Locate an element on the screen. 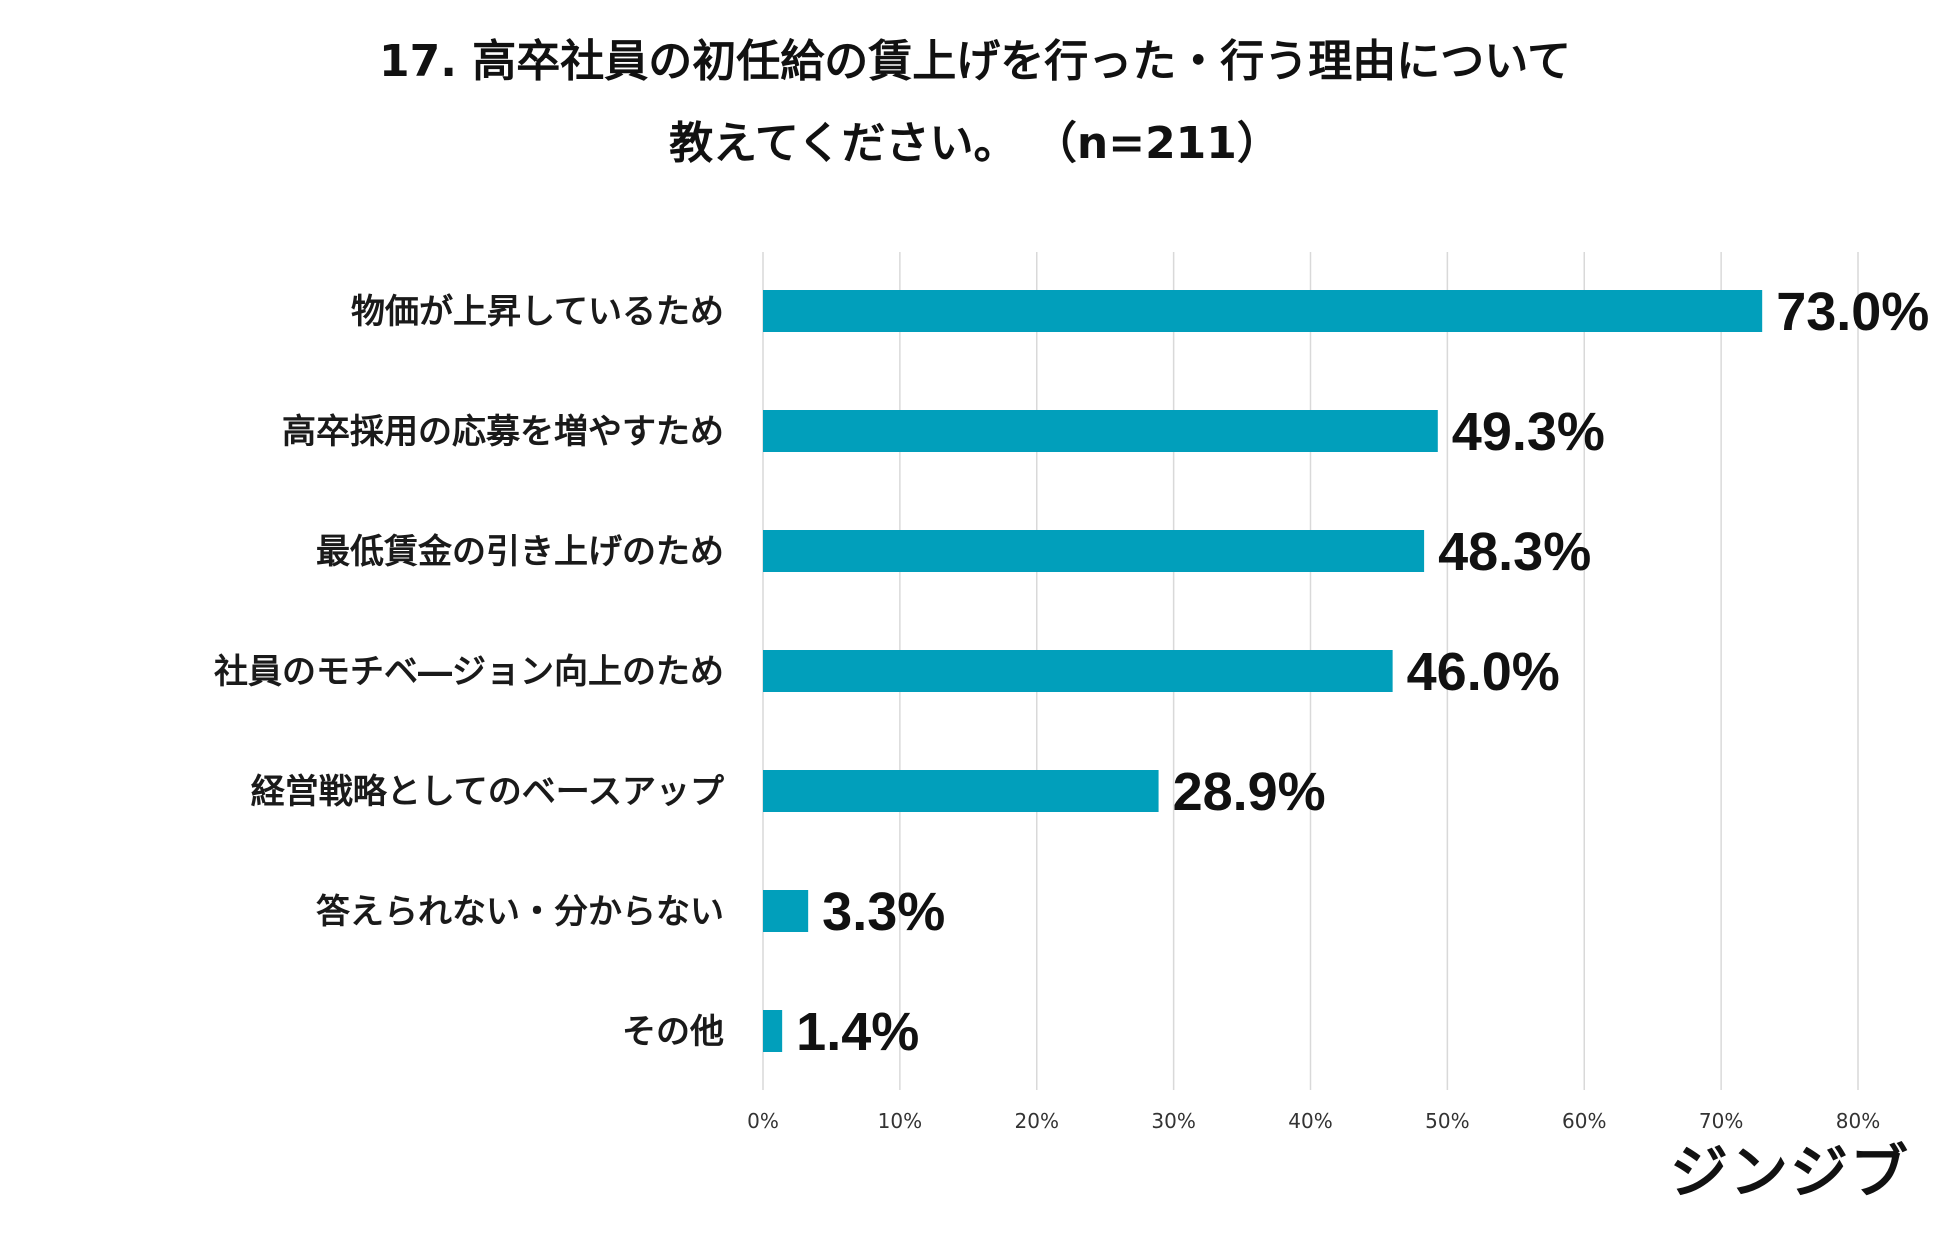  category-label: 答えられない・分からない is located at coordinates (520, 912).